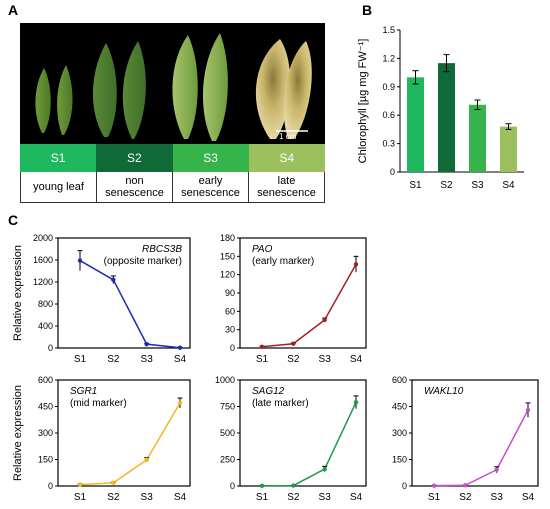 The width and height of the screenshot is (550, 509). What do you see at coordinates (18, 293) in the screenshot?
I see `y-axis-label: Relative expression` at bounding box center [18, 293].